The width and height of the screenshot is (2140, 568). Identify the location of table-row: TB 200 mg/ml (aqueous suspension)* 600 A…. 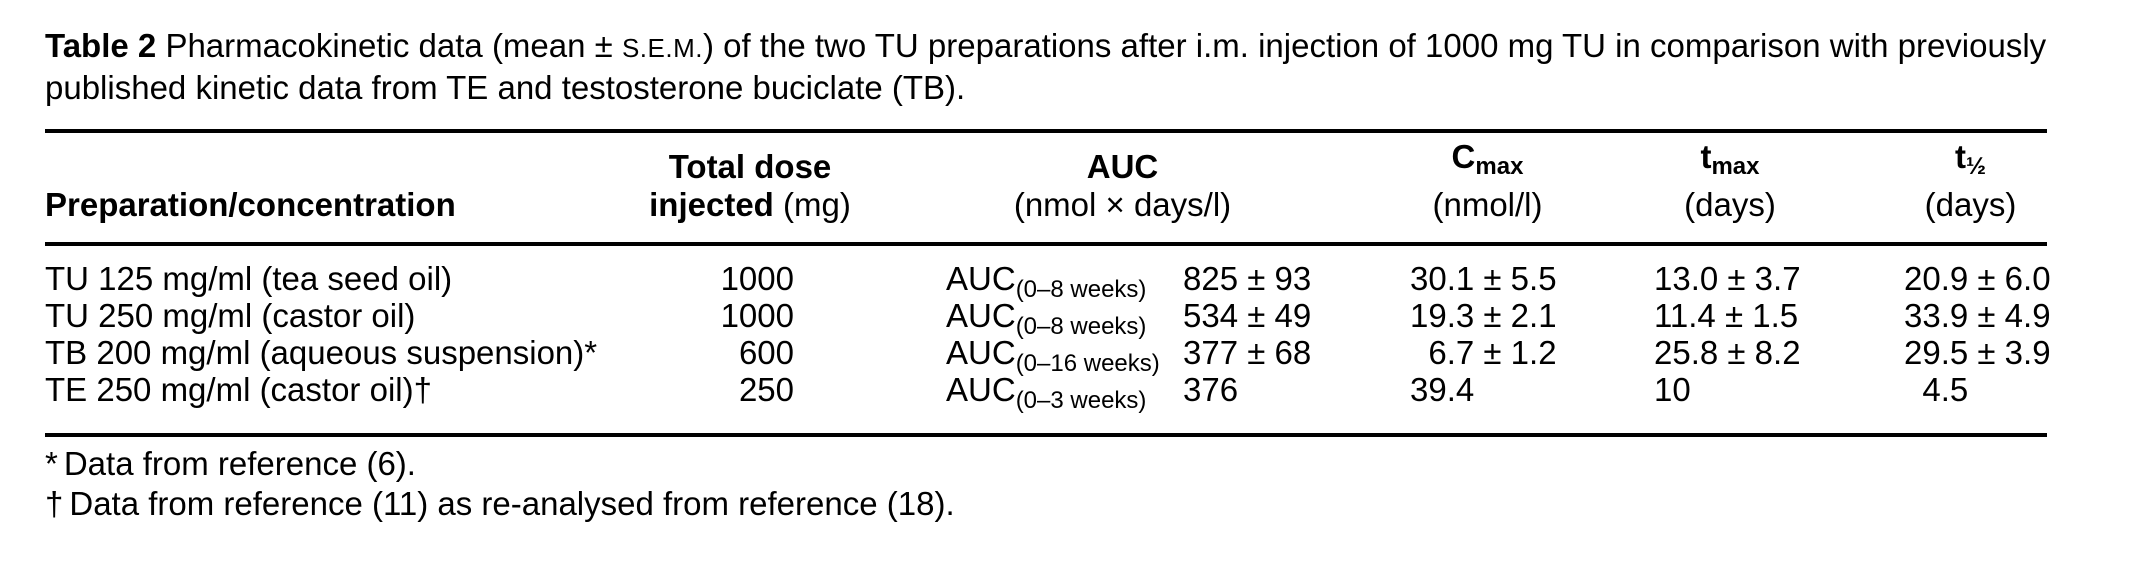
(1048, 355).